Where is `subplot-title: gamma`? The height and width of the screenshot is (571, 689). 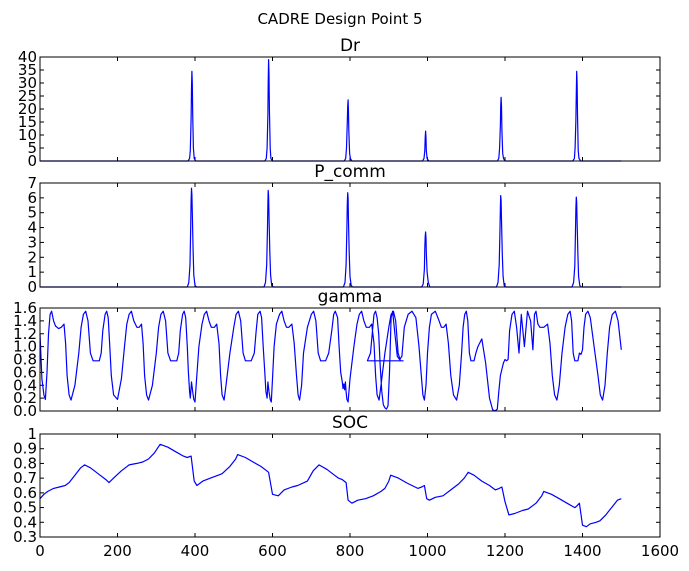
subplot-title: gamma is located at coordinates (350, 297).